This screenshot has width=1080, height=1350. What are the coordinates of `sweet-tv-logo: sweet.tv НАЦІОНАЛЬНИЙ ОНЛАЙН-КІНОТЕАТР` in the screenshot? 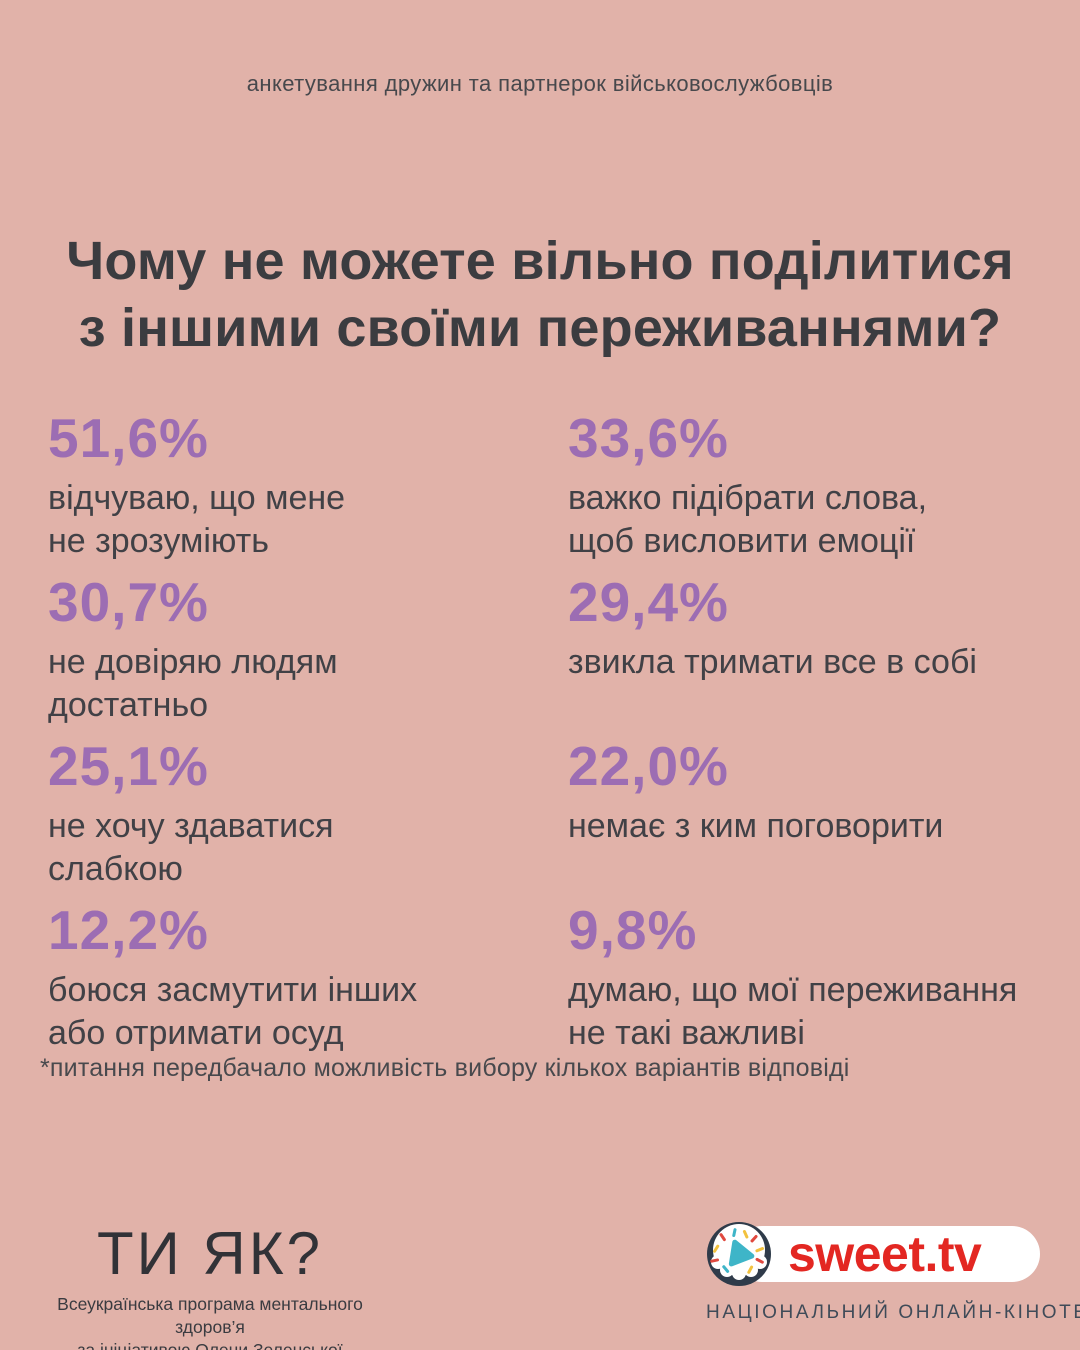 It's located at (893, 1273).